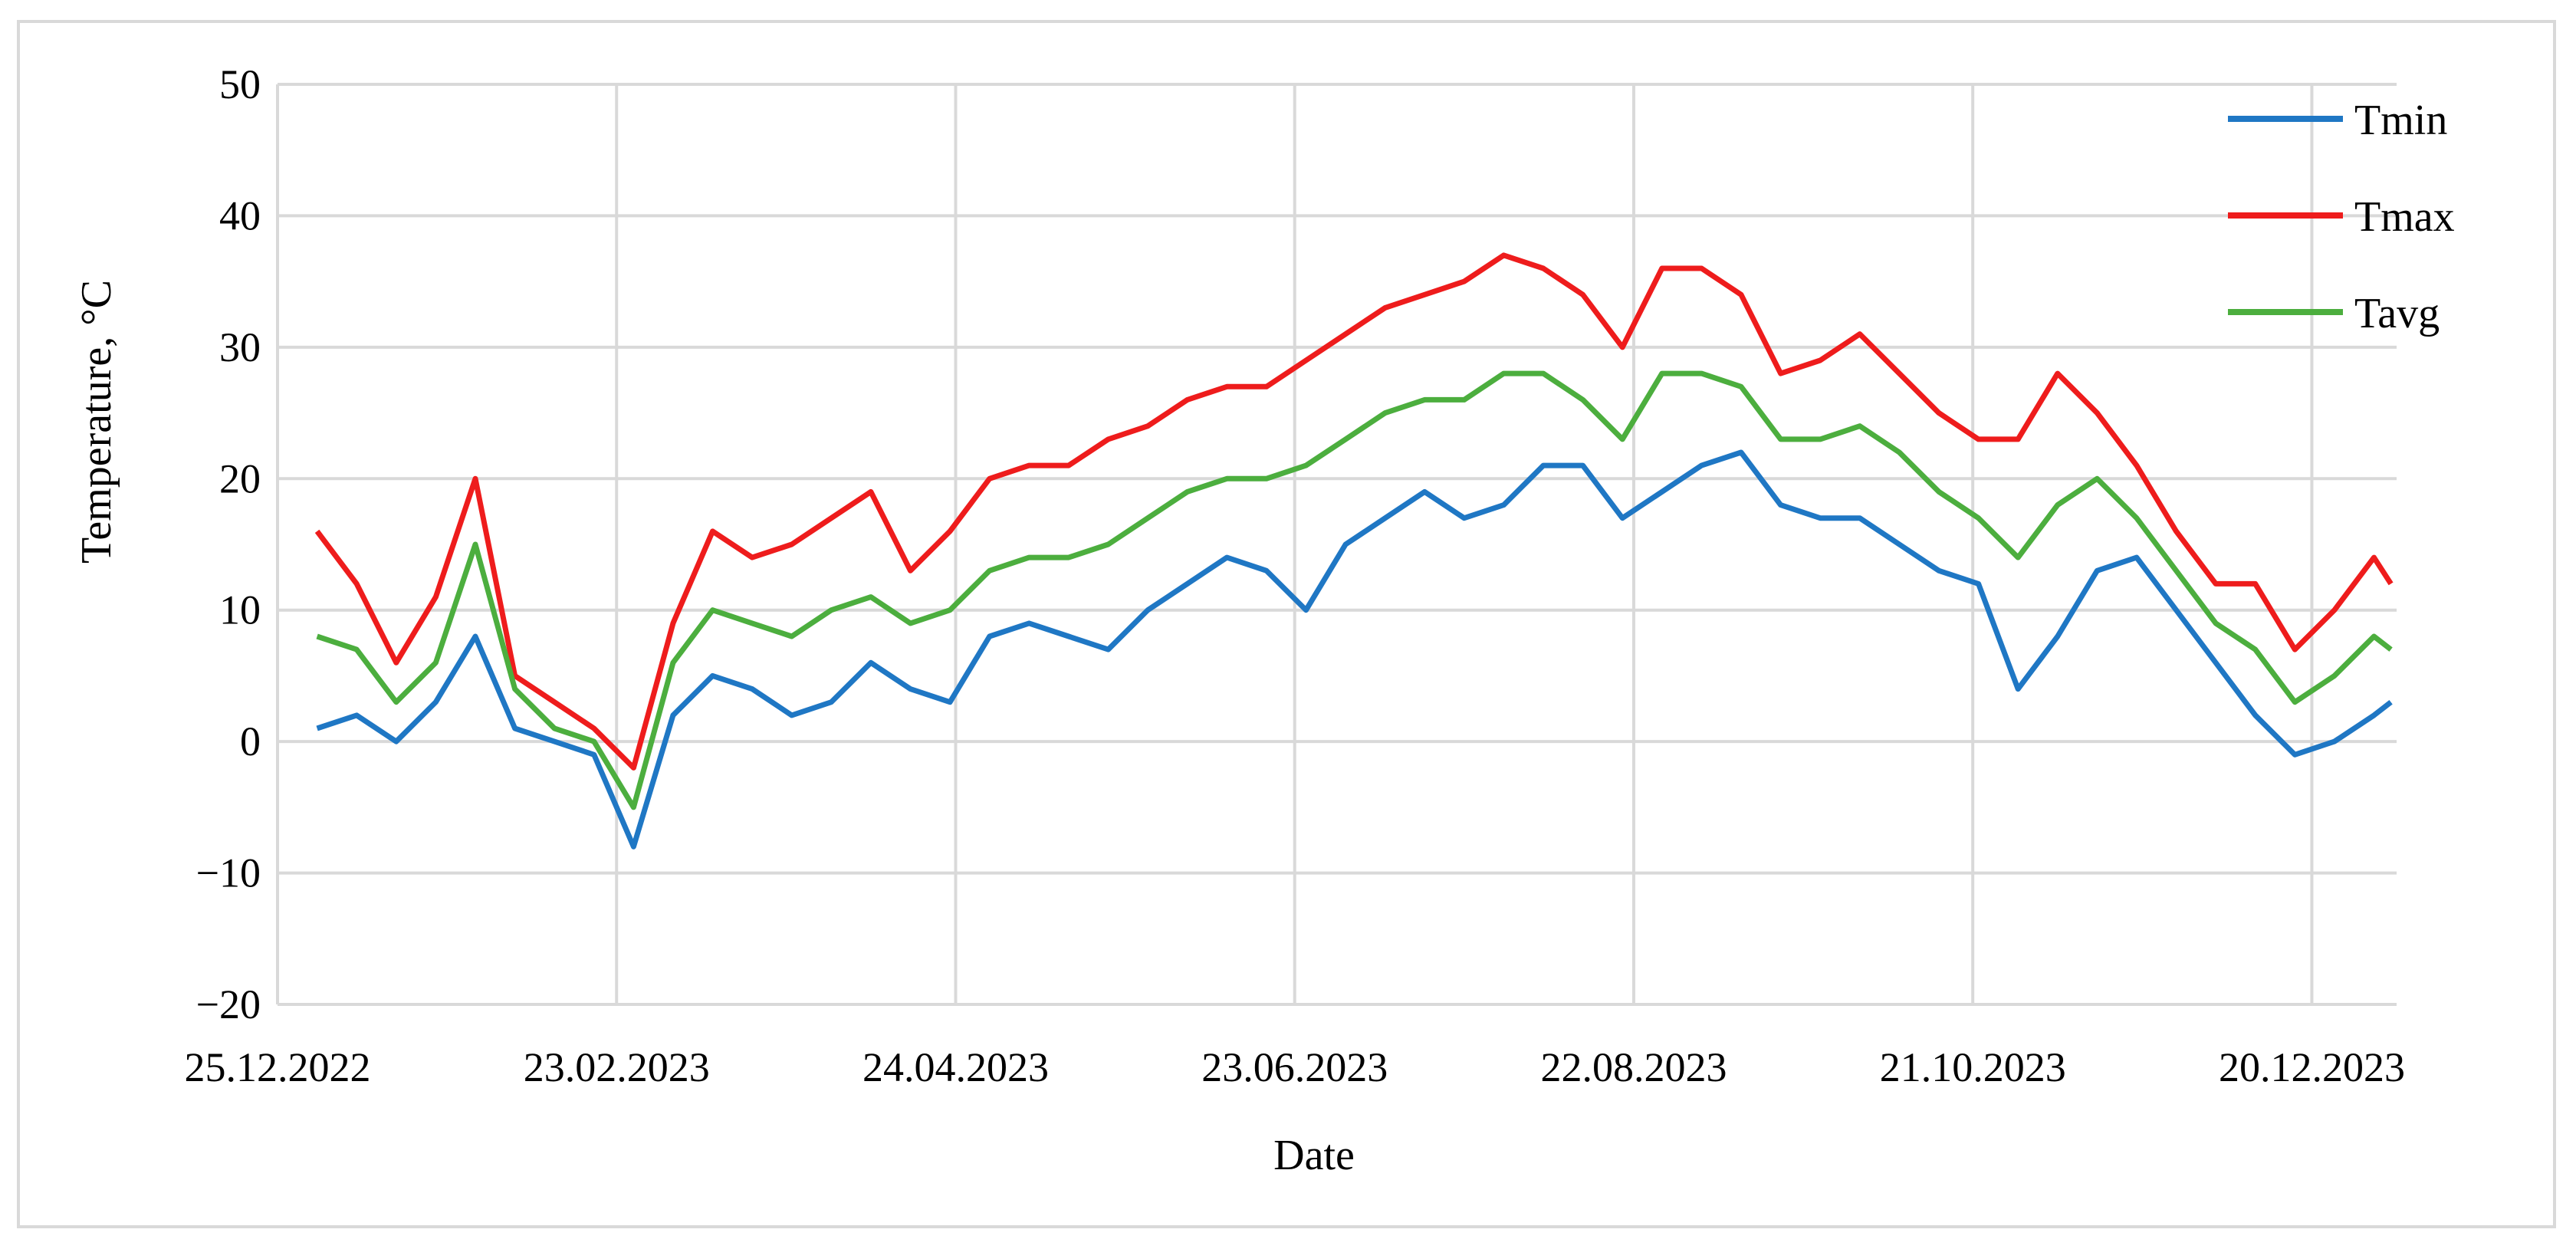  Describe the element at coordinates (228, 873) in the screenshot. I see `y-tick-label: −10` at that location.